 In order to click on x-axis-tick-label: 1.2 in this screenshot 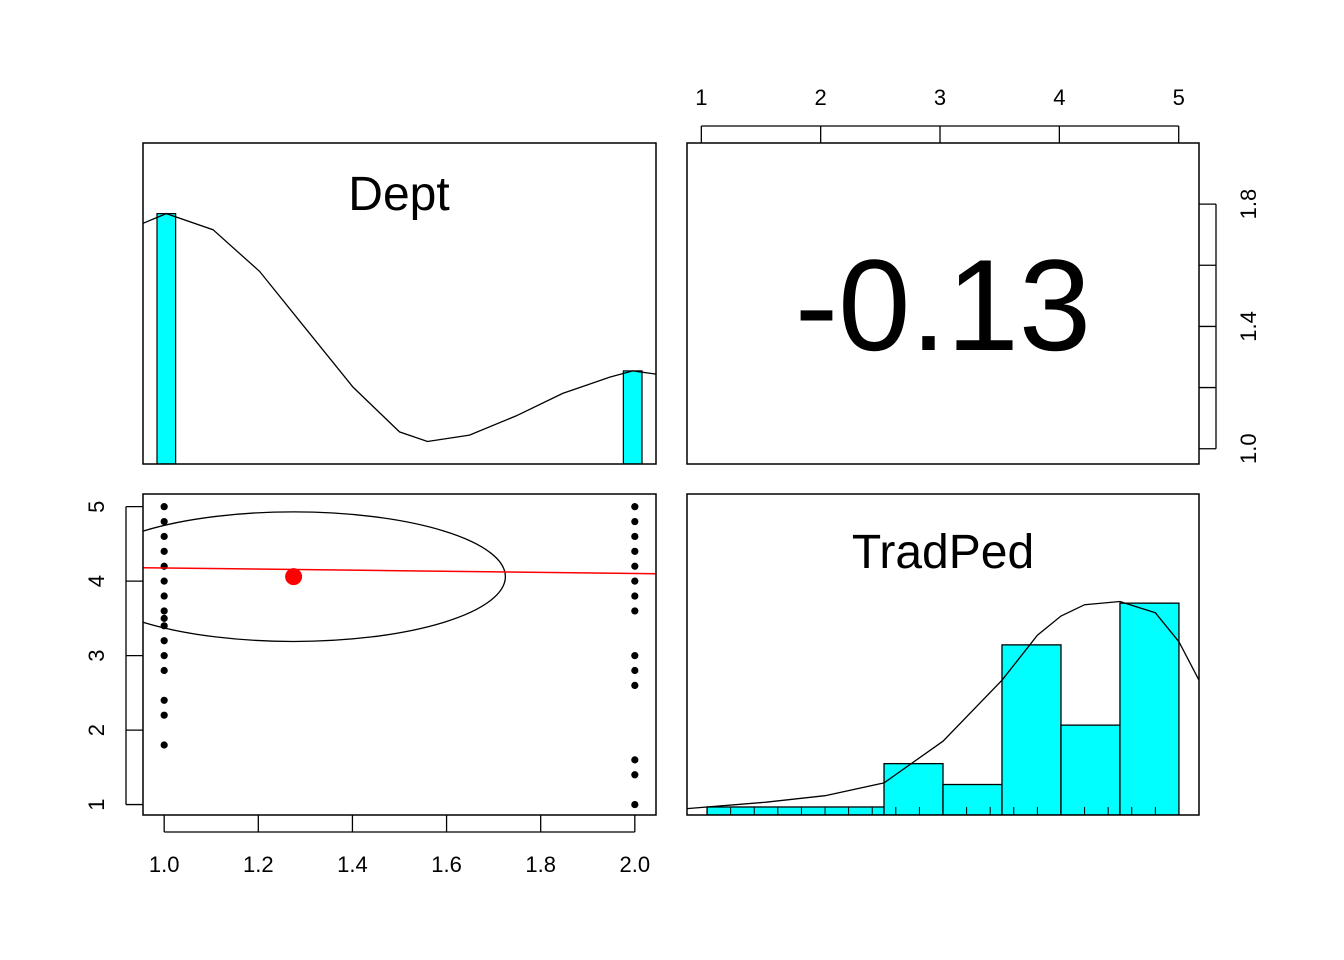, I will do `click(258, 864)`.